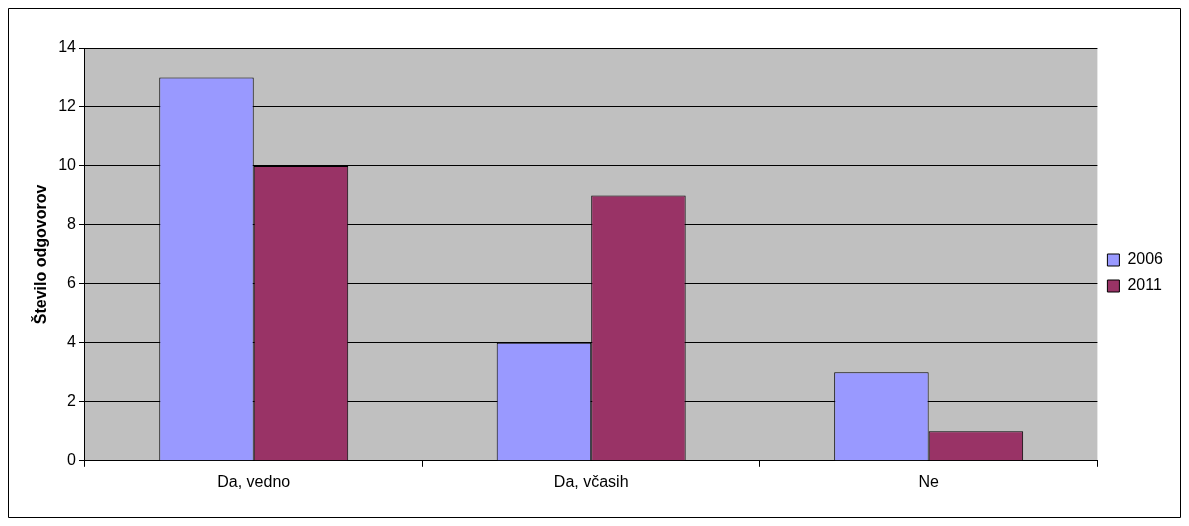  I want to click on y-tick-label: 4, so click(72, 342).